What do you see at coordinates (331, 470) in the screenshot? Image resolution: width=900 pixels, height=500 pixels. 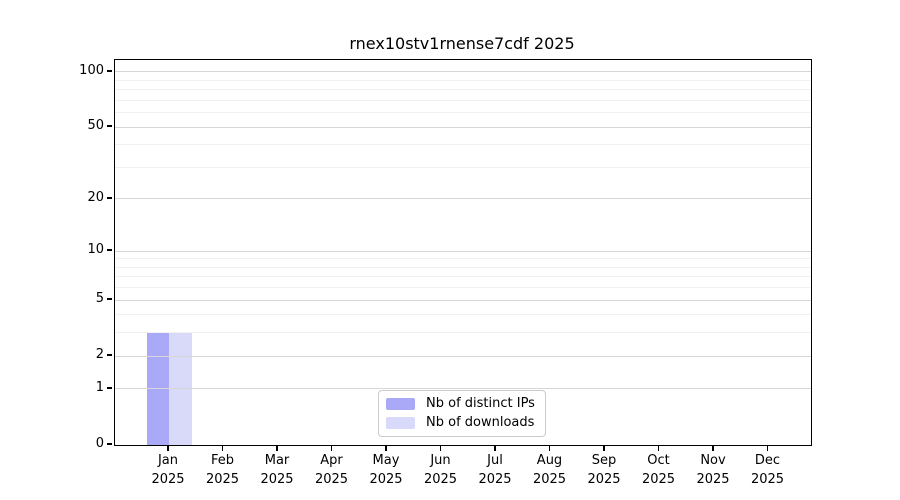 I see `x-tick-label: Apr 2025` at bounding box center [331, 470].